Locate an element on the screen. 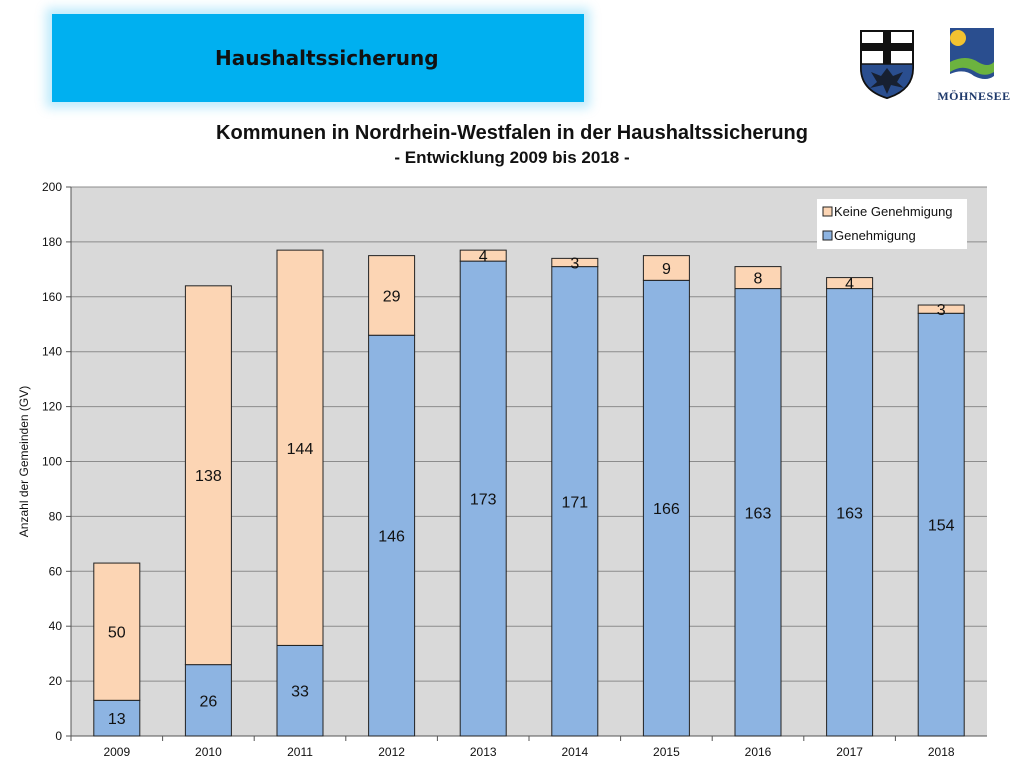  y-tick-label: 120 is located at coordinates (52, 407).